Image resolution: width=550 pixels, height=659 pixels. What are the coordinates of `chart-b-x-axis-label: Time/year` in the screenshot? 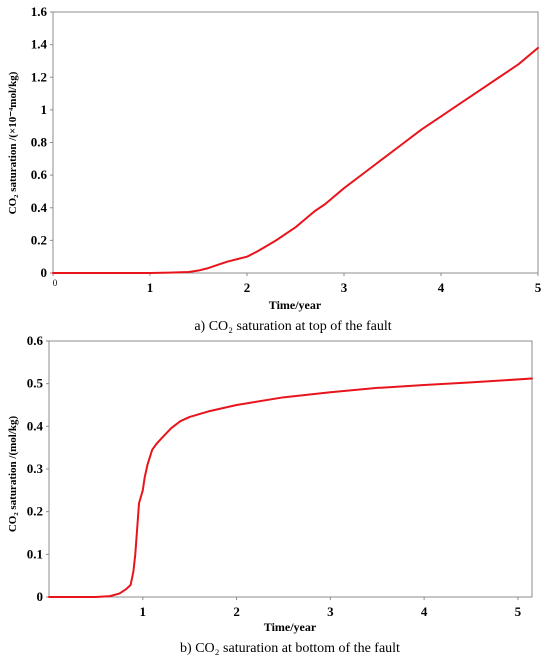 It's located at (290, 627).